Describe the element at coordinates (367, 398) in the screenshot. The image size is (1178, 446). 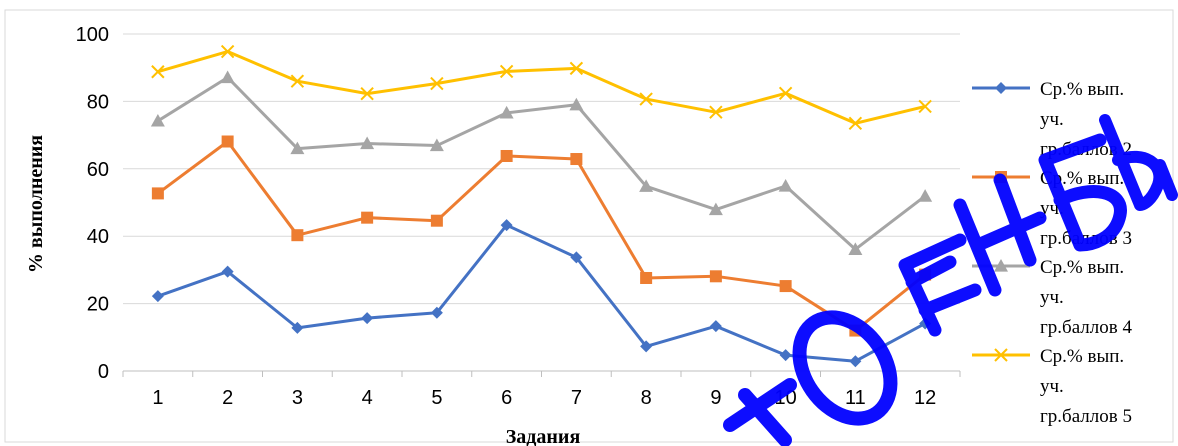
I see `x-tick-label: 4` at that location.